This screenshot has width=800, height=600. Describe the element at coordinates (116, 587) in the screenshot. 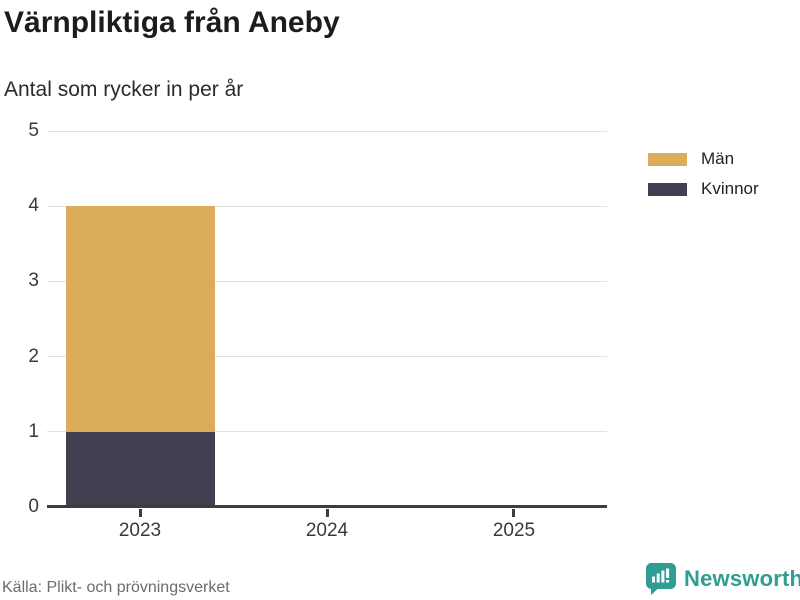

I see `source-note: Källa: Plikt- och prövningsverket` at that location.